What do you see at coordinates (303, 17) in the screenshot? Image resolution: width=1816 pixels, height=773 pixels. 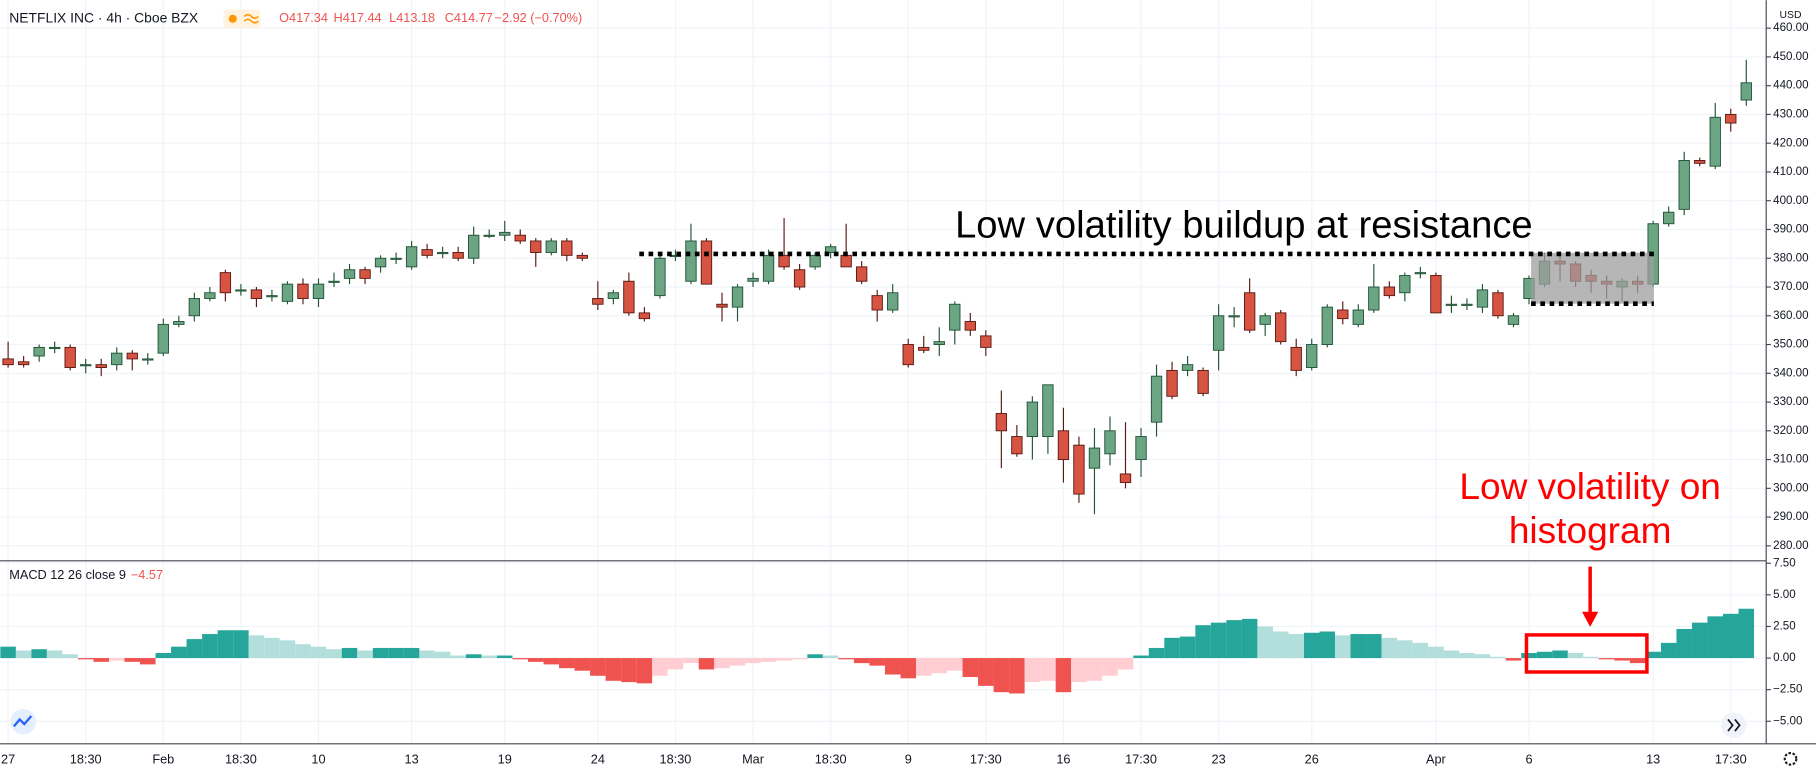 I see `ohlc-open: O417.34` at bounding box center [303, 17].